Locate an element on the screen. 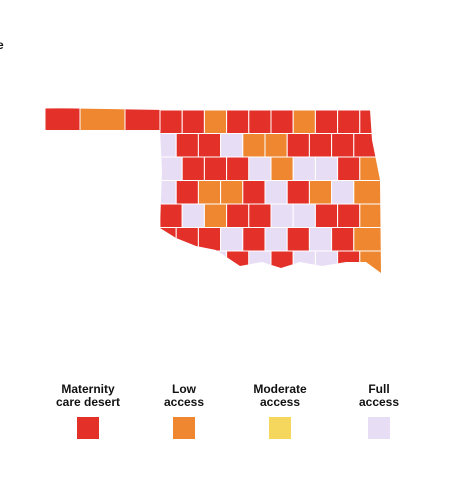  legend-label: Low is located at coordinates (184, 389).